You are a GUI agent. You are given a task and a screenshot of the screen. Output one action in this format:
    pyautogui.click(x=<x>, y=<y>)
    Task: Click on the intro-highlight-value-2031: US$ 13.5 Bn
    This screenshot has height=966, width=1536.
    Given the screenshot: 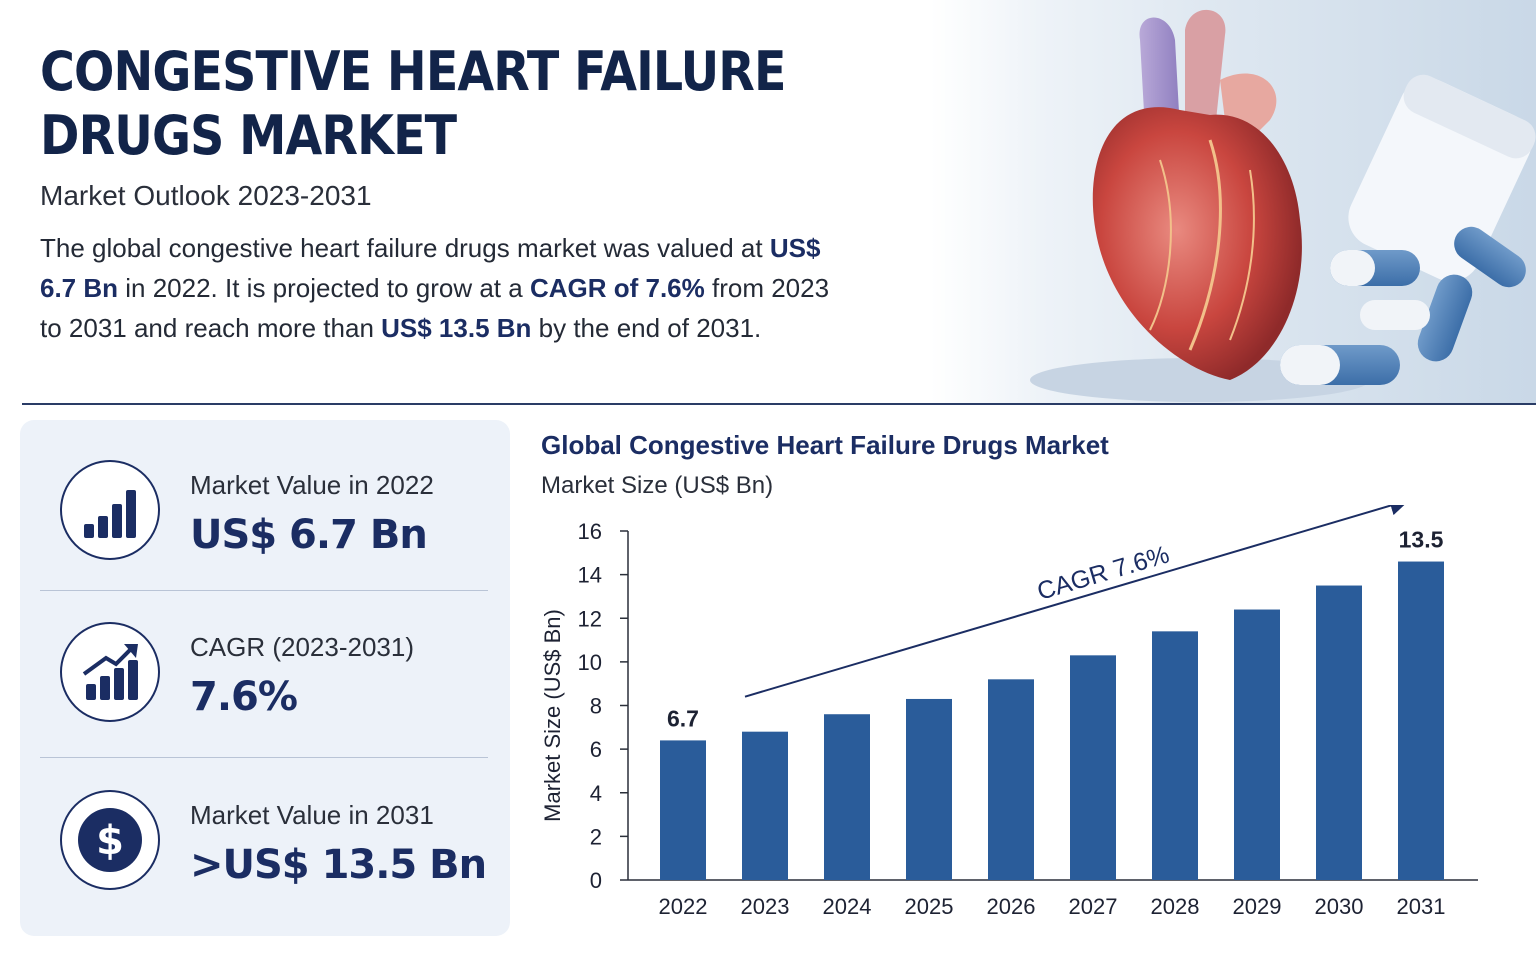 What is the action you would take?
    pyautogui.click(x=456, y=328)
    